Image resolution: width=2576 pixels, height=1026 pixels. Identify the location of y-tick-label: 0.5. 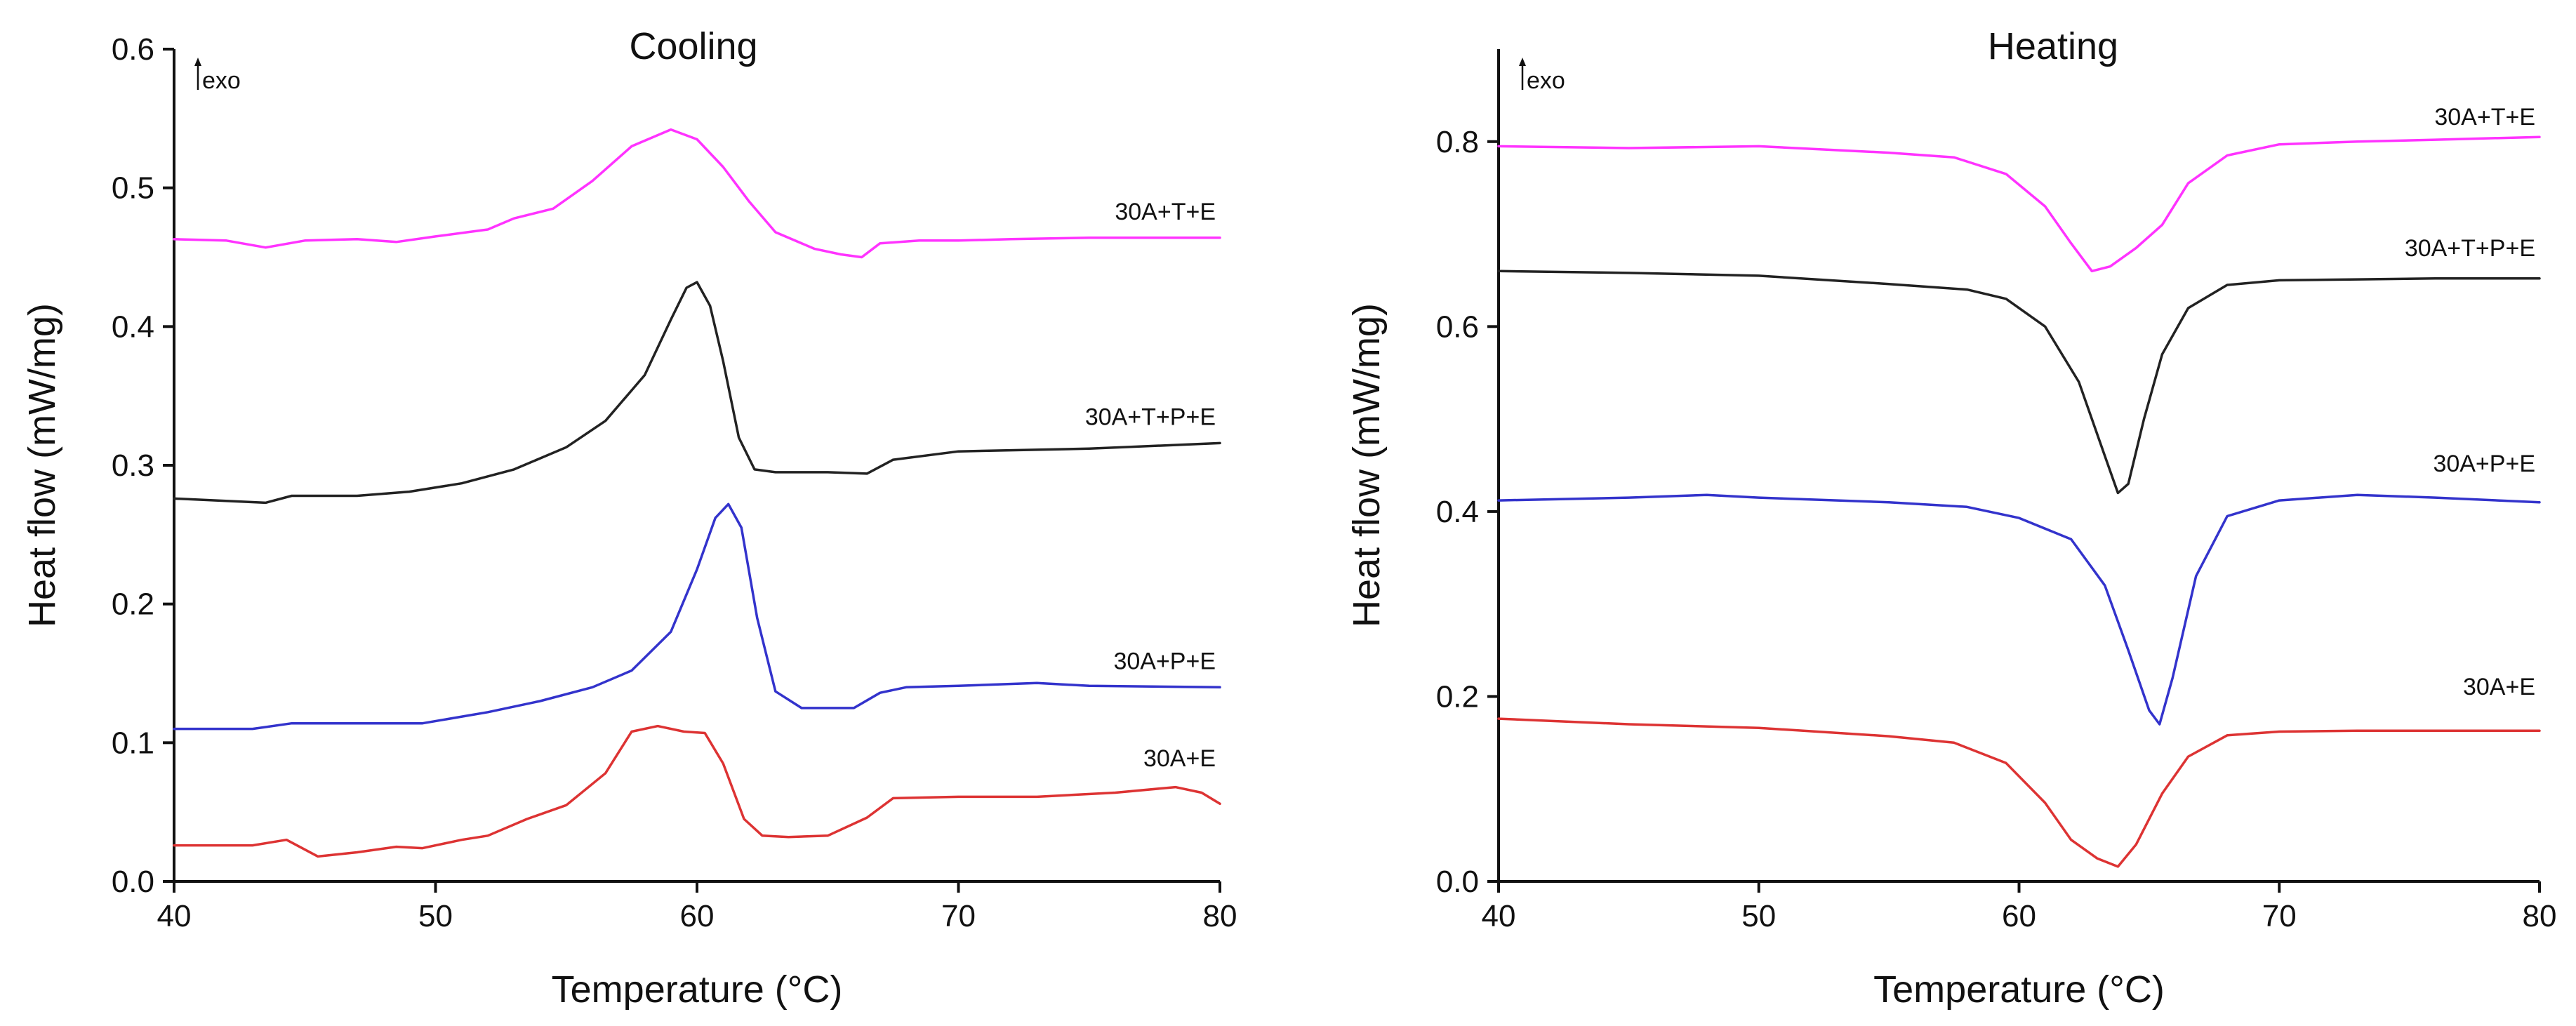
(133, 189).